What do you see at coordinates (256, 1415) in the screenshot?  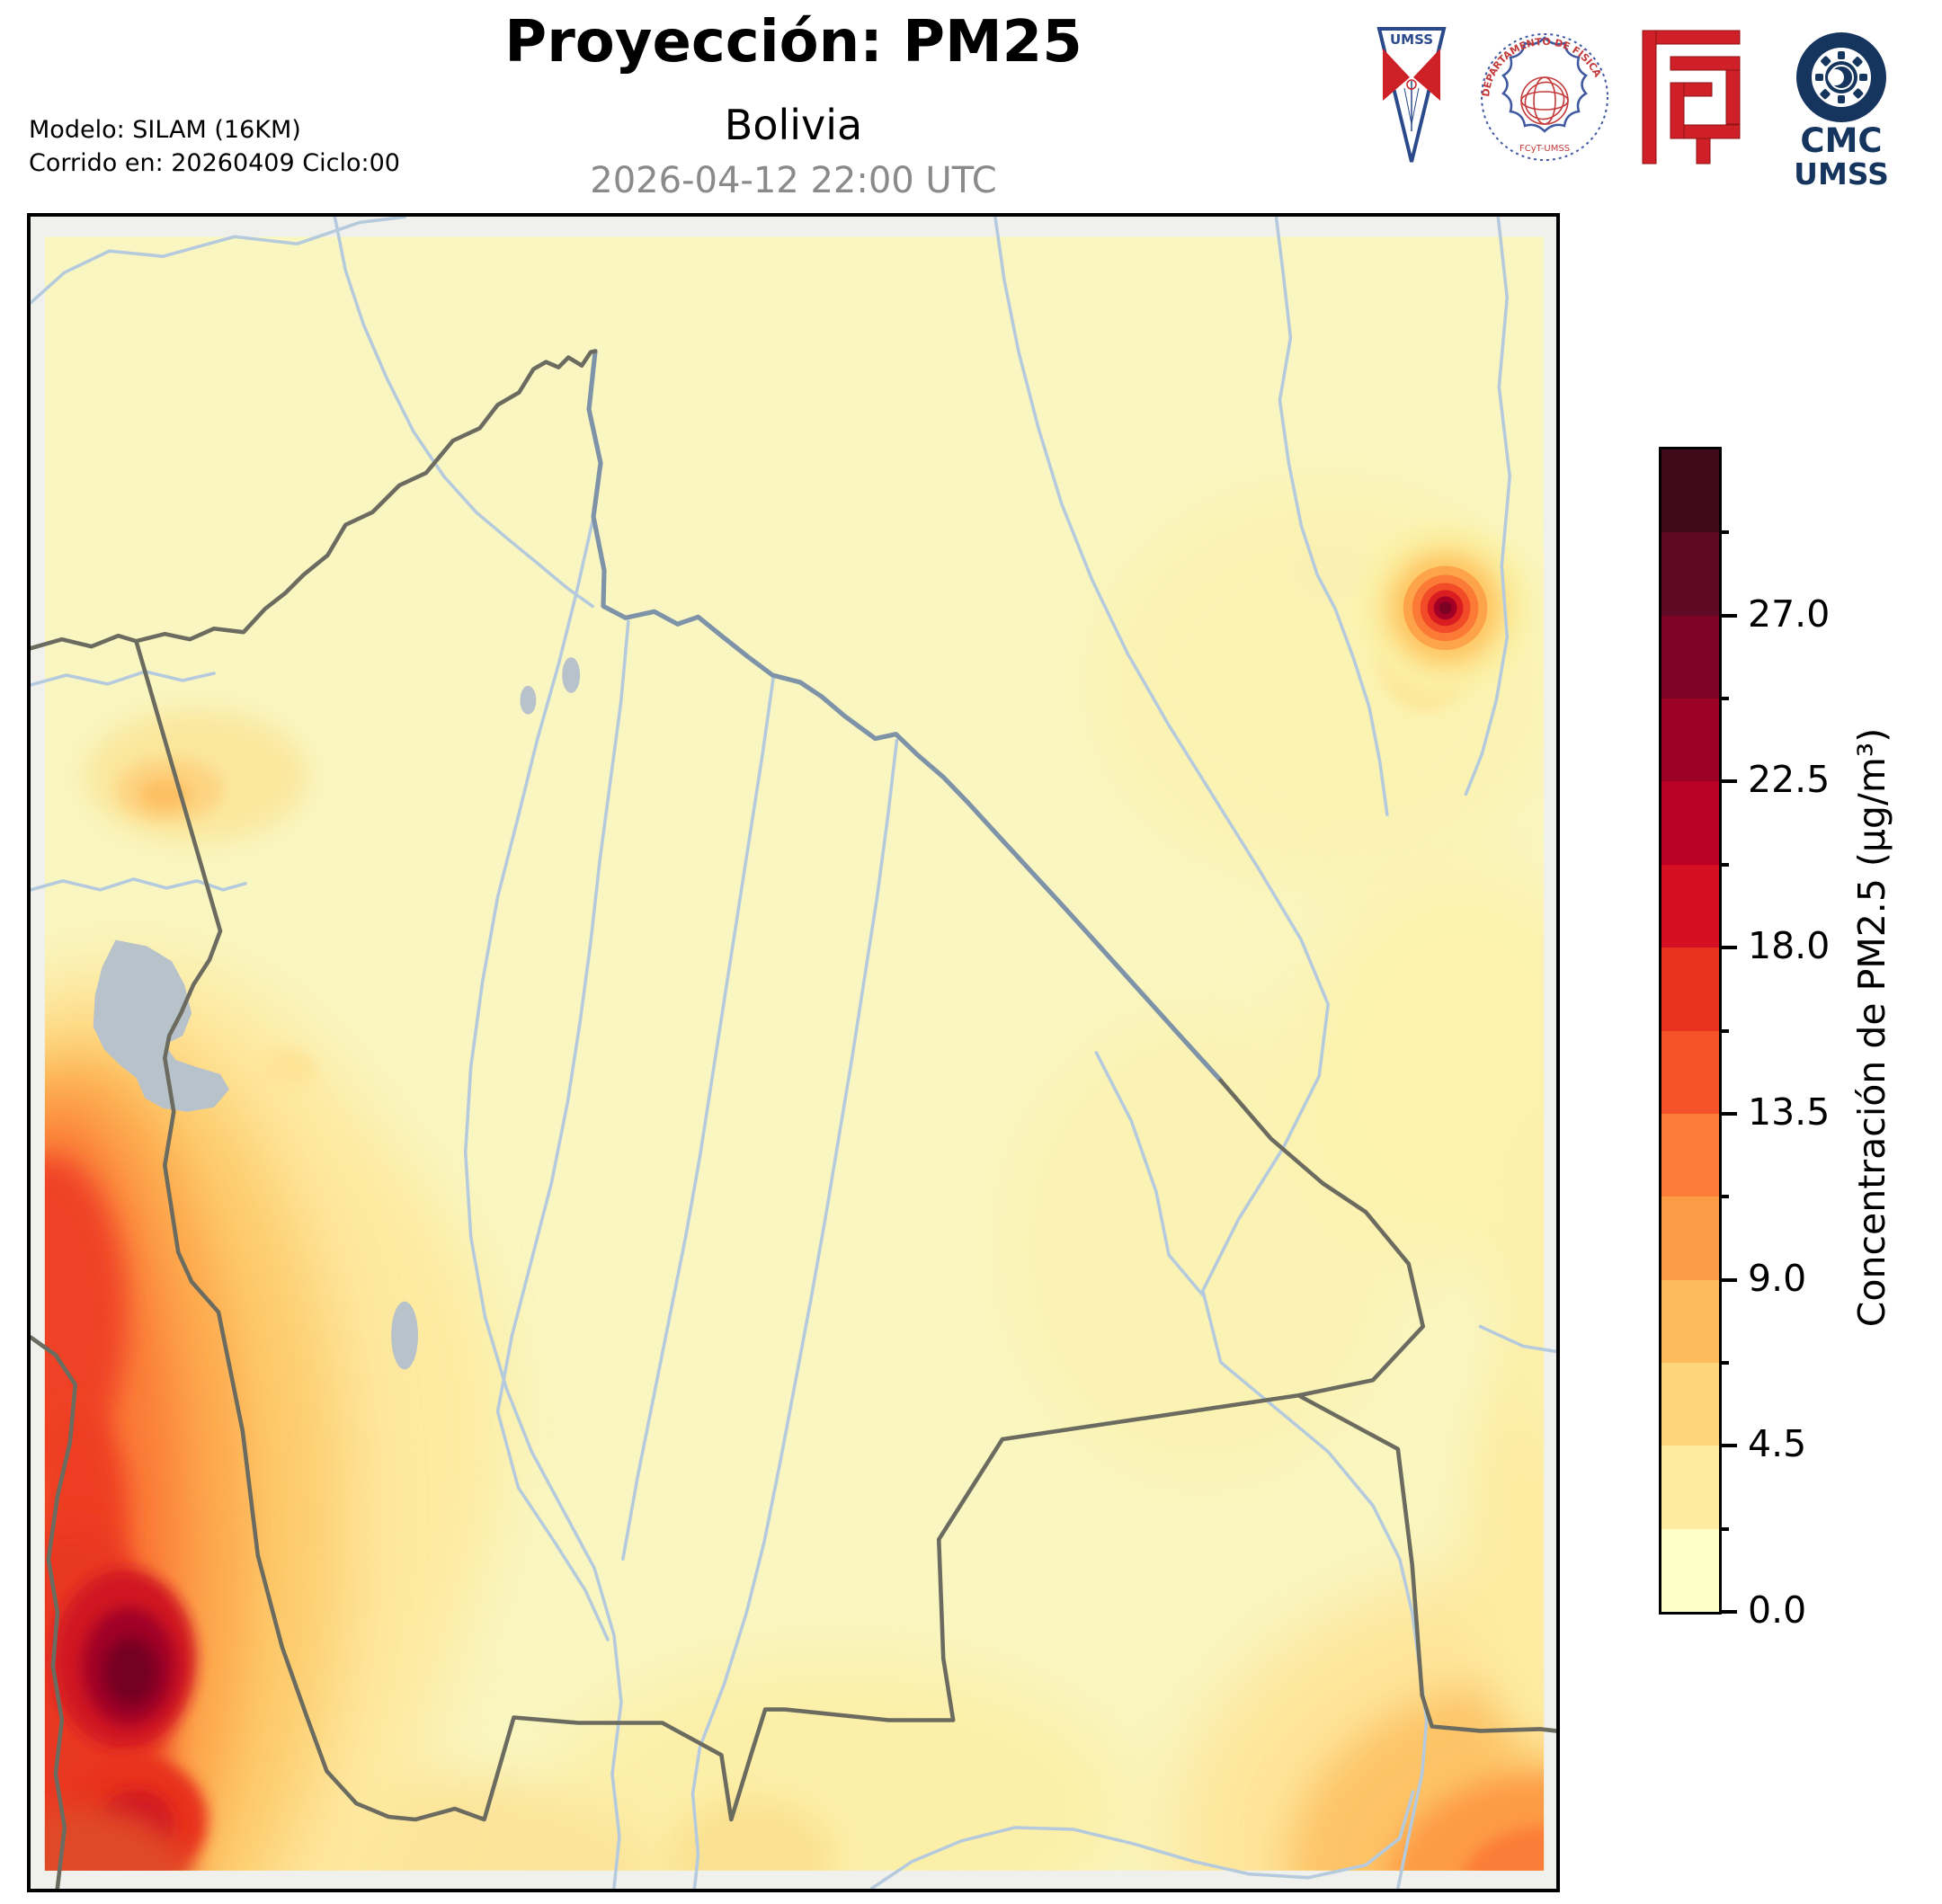 I see `andes-pm25-band` at bounding box center [256, 1415].